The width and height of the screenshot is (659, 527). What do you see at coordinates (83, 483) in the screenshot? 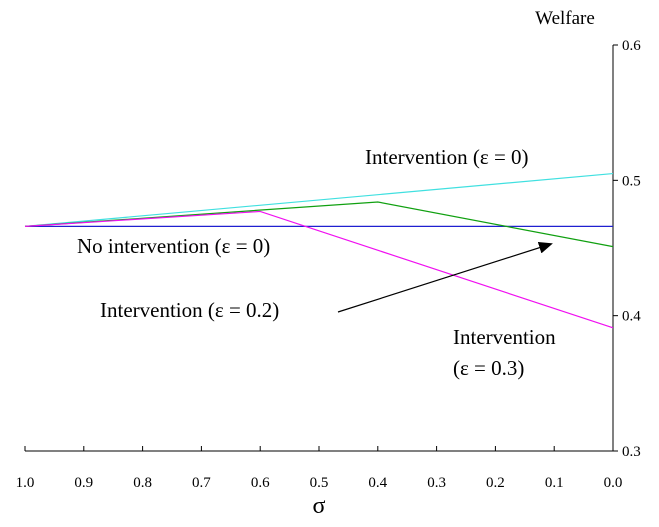
I see `x-tick-label: 0.9` at bounding box center [83, 483].